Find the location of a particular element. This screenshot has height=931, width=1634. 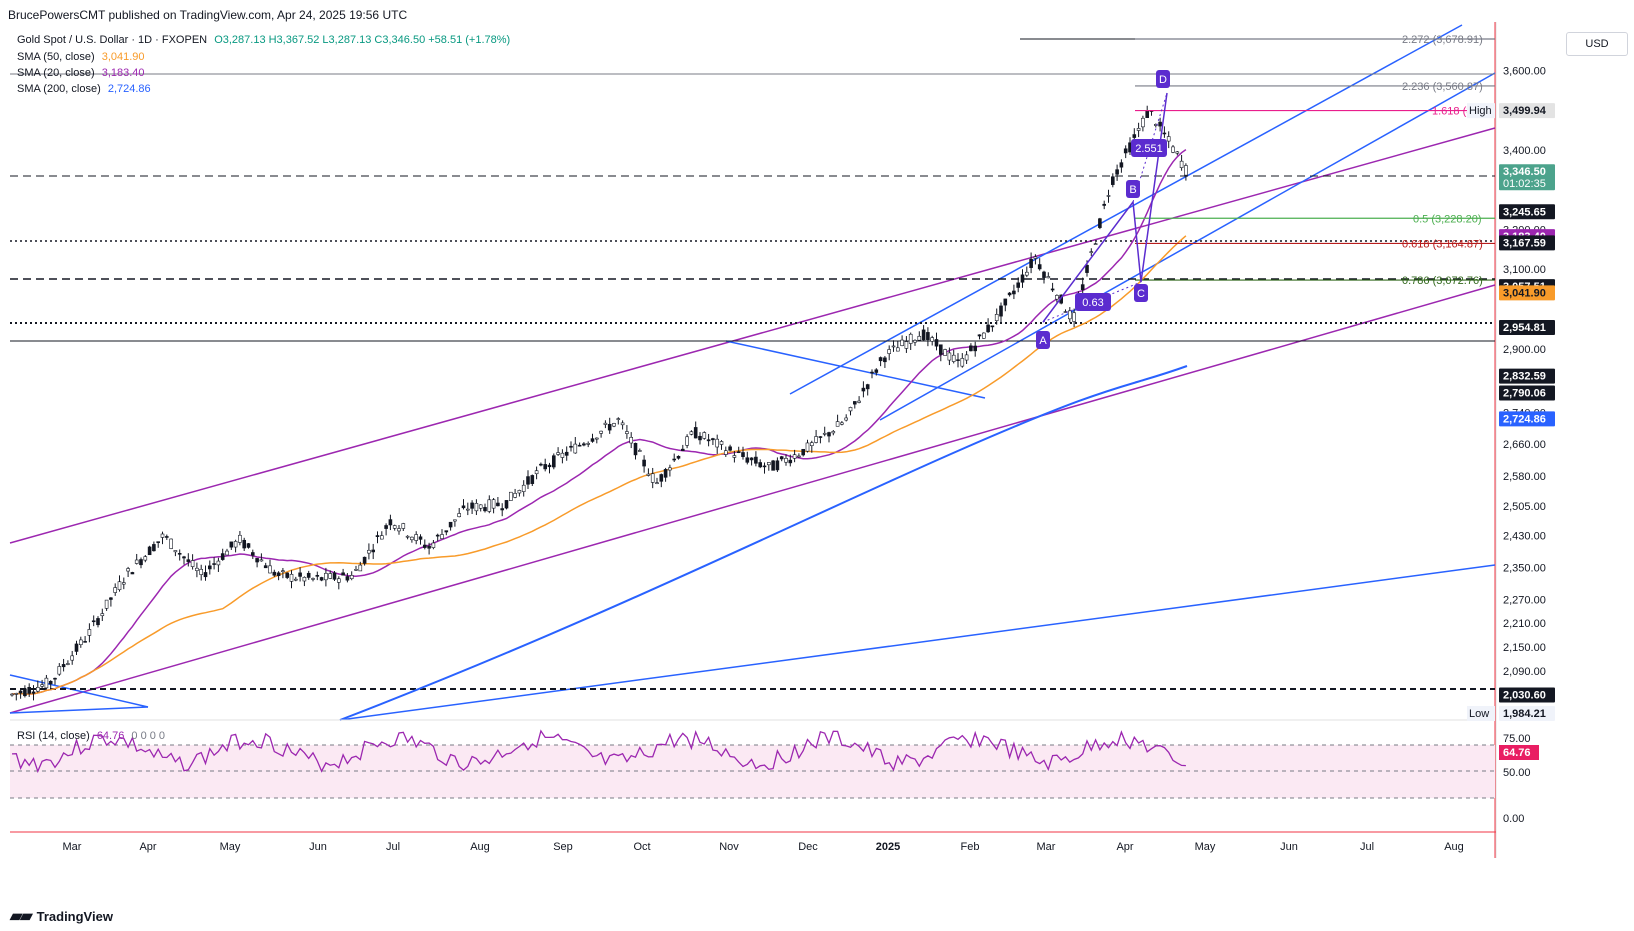

sma20-legend: SMA (20, close) 3,183.40 is located at coordinates (81, 73).